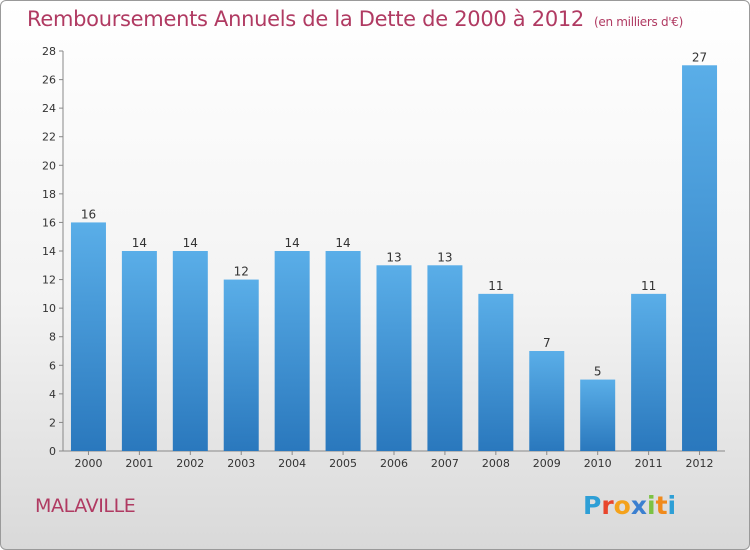 The image size is (750, 550). Describe the element at coordinates (638, 505) in the screenshot. I see `logo-letter: x` at that location.